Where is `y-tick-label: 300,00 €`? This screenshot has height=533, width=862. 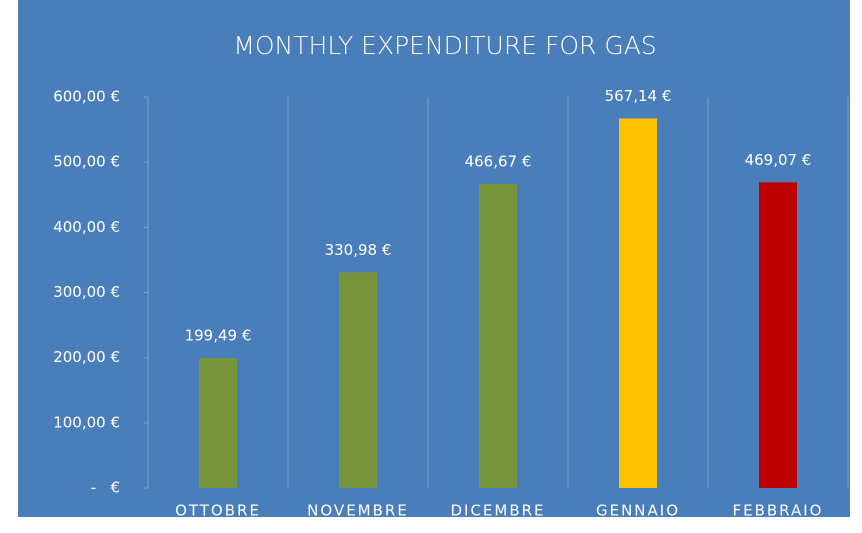 y-tick-label: 300,00 € is located at coordinates (86, 292).